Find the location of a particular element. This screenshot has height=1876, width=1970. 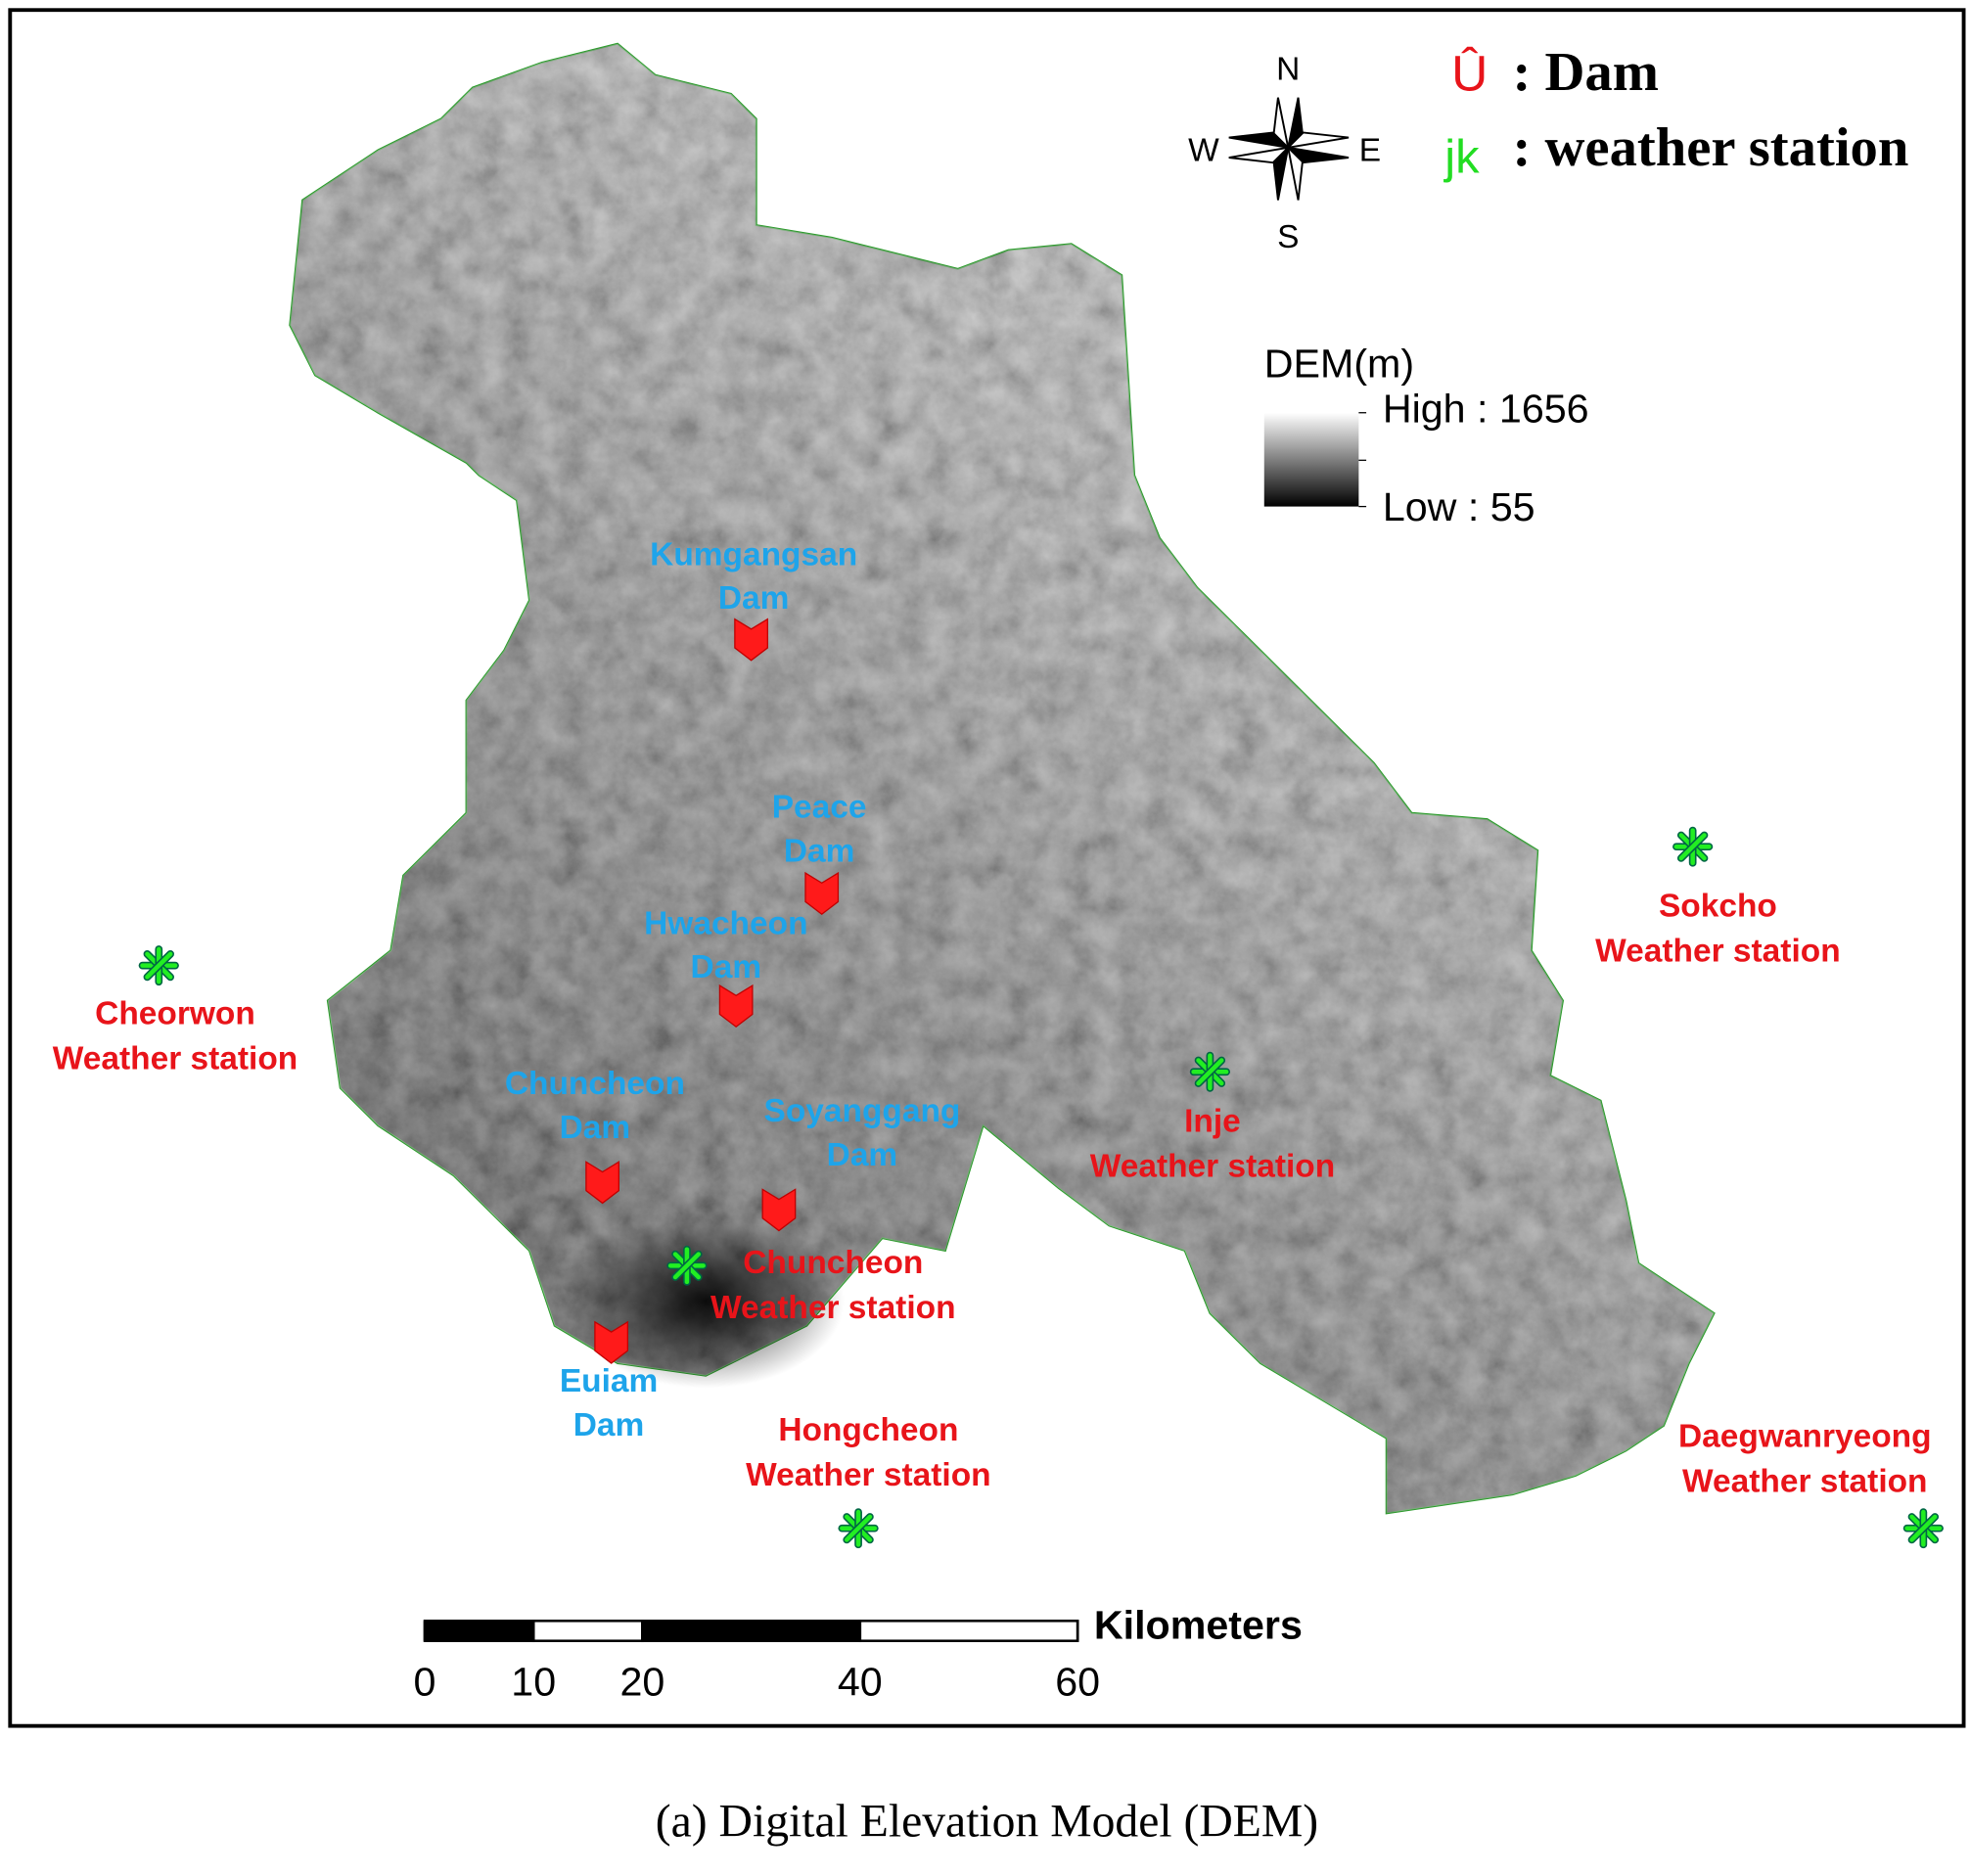

scale-tick-label: 10 is located at coordinates (533, 1681).